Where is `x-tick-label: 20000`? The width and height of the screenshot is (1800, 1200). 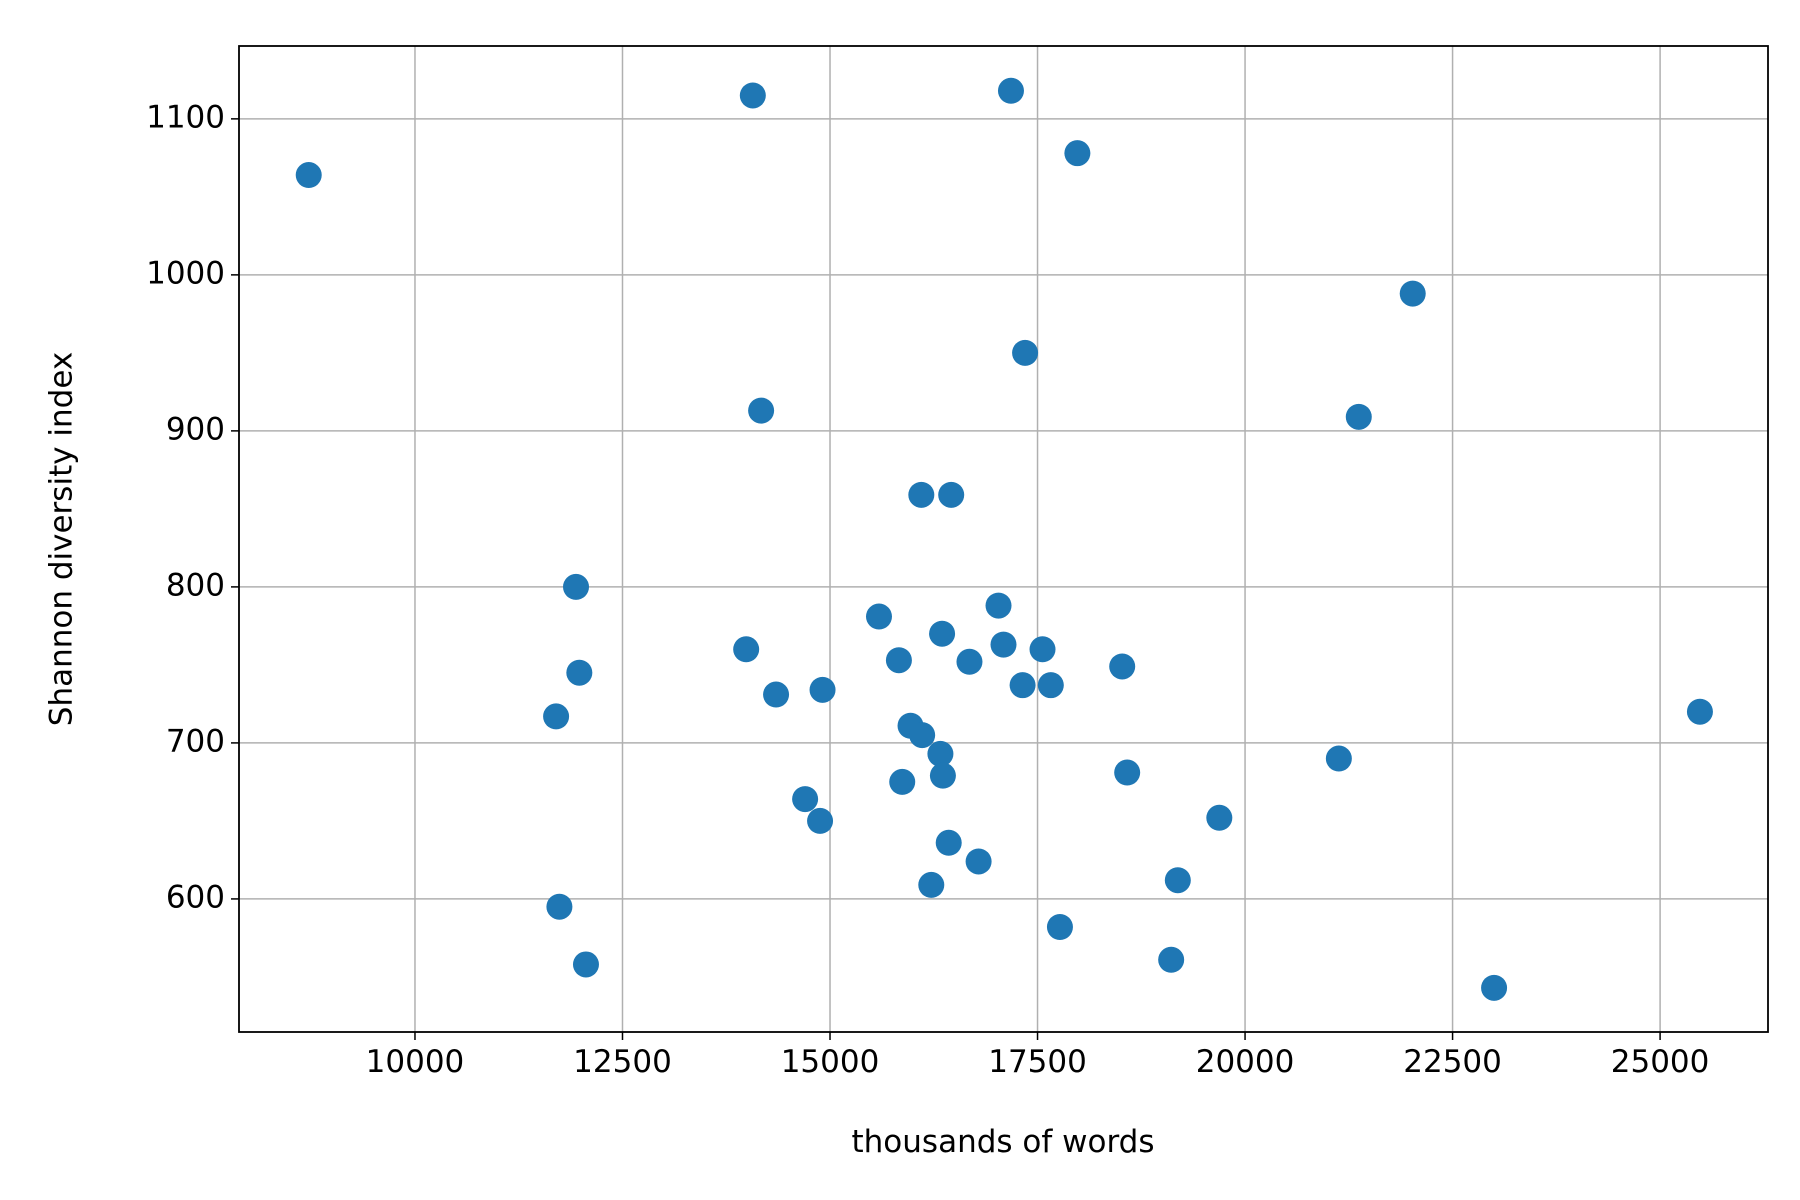
x-tick-label: 20000 is located at coordinates (1245, 1062).